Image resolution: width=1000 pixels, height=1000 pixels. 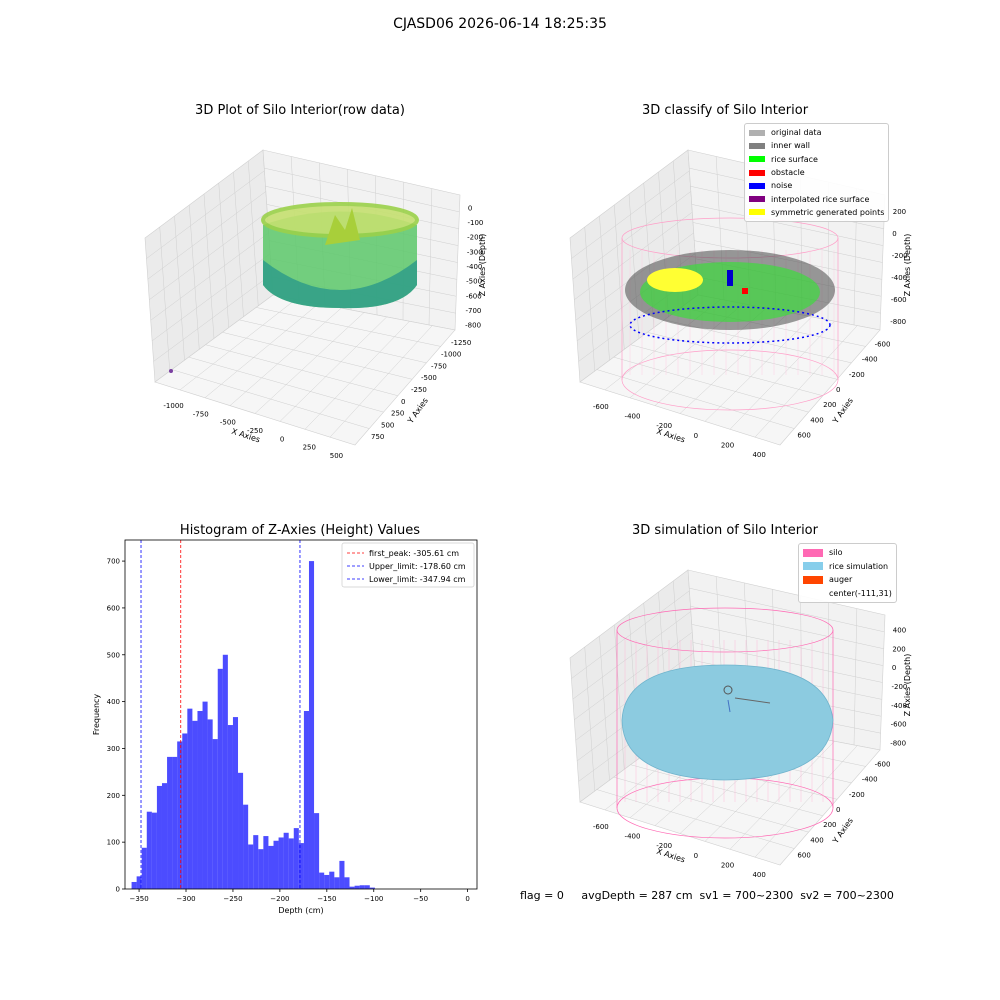 I want to click on legend-label: Lower_limit: -347.94 cm, so click(x=417, y=579).